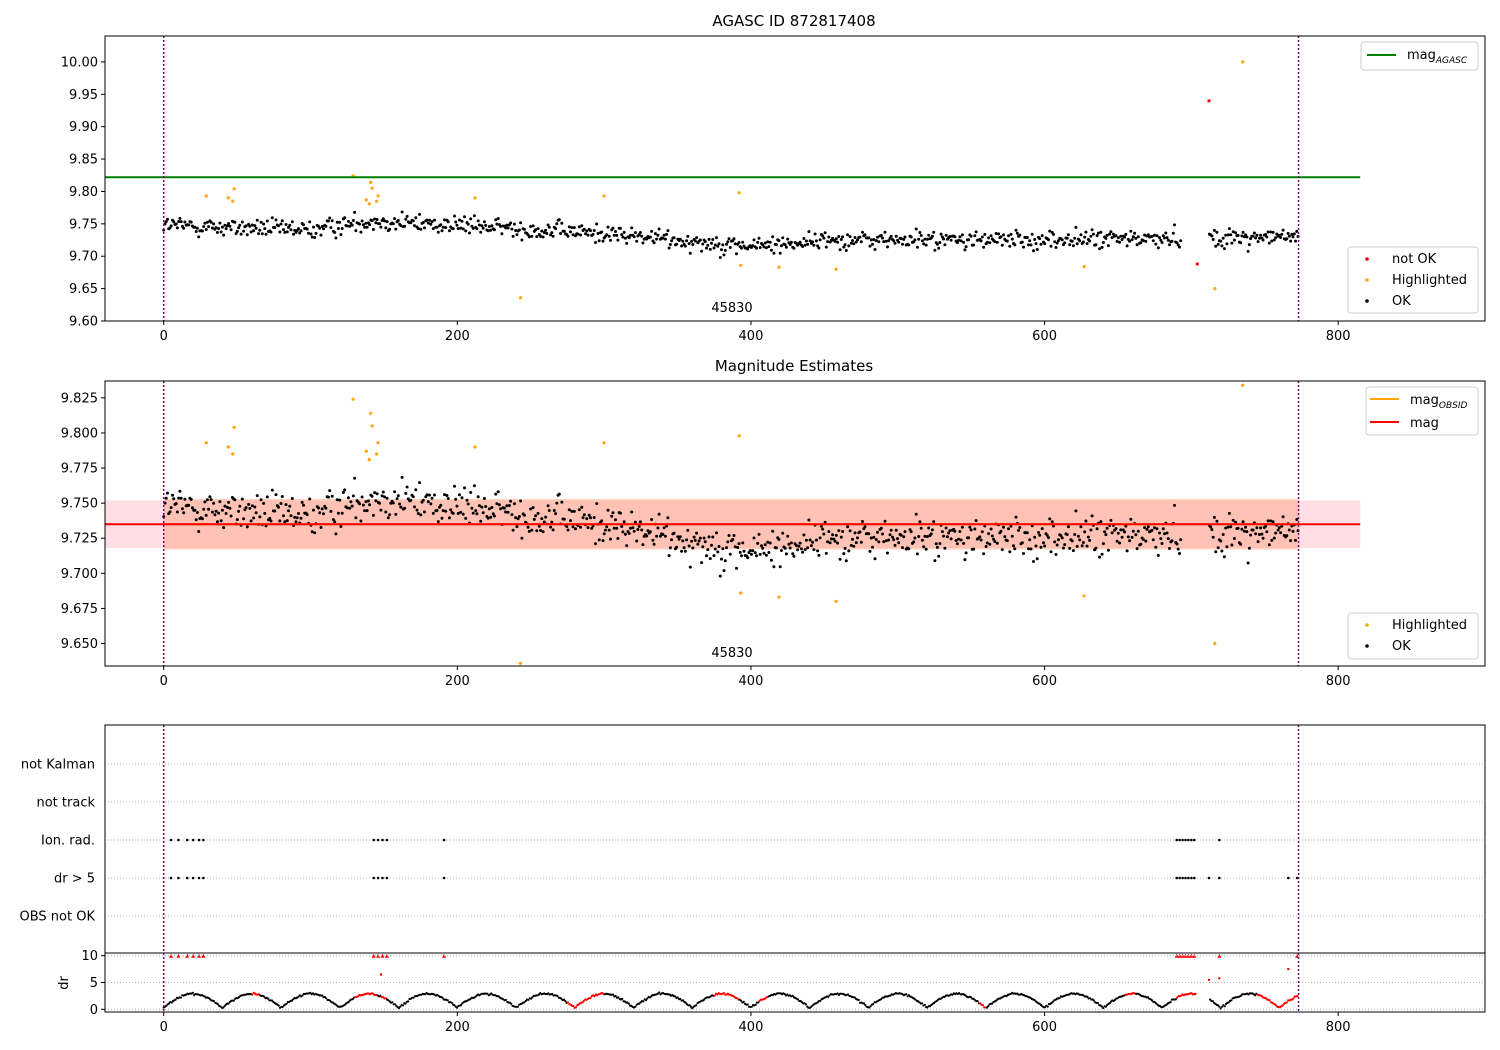 The height and width of the screenshot is (1050, 1500). I want to click on y-tick-label: 9.75, so click(83, 224).